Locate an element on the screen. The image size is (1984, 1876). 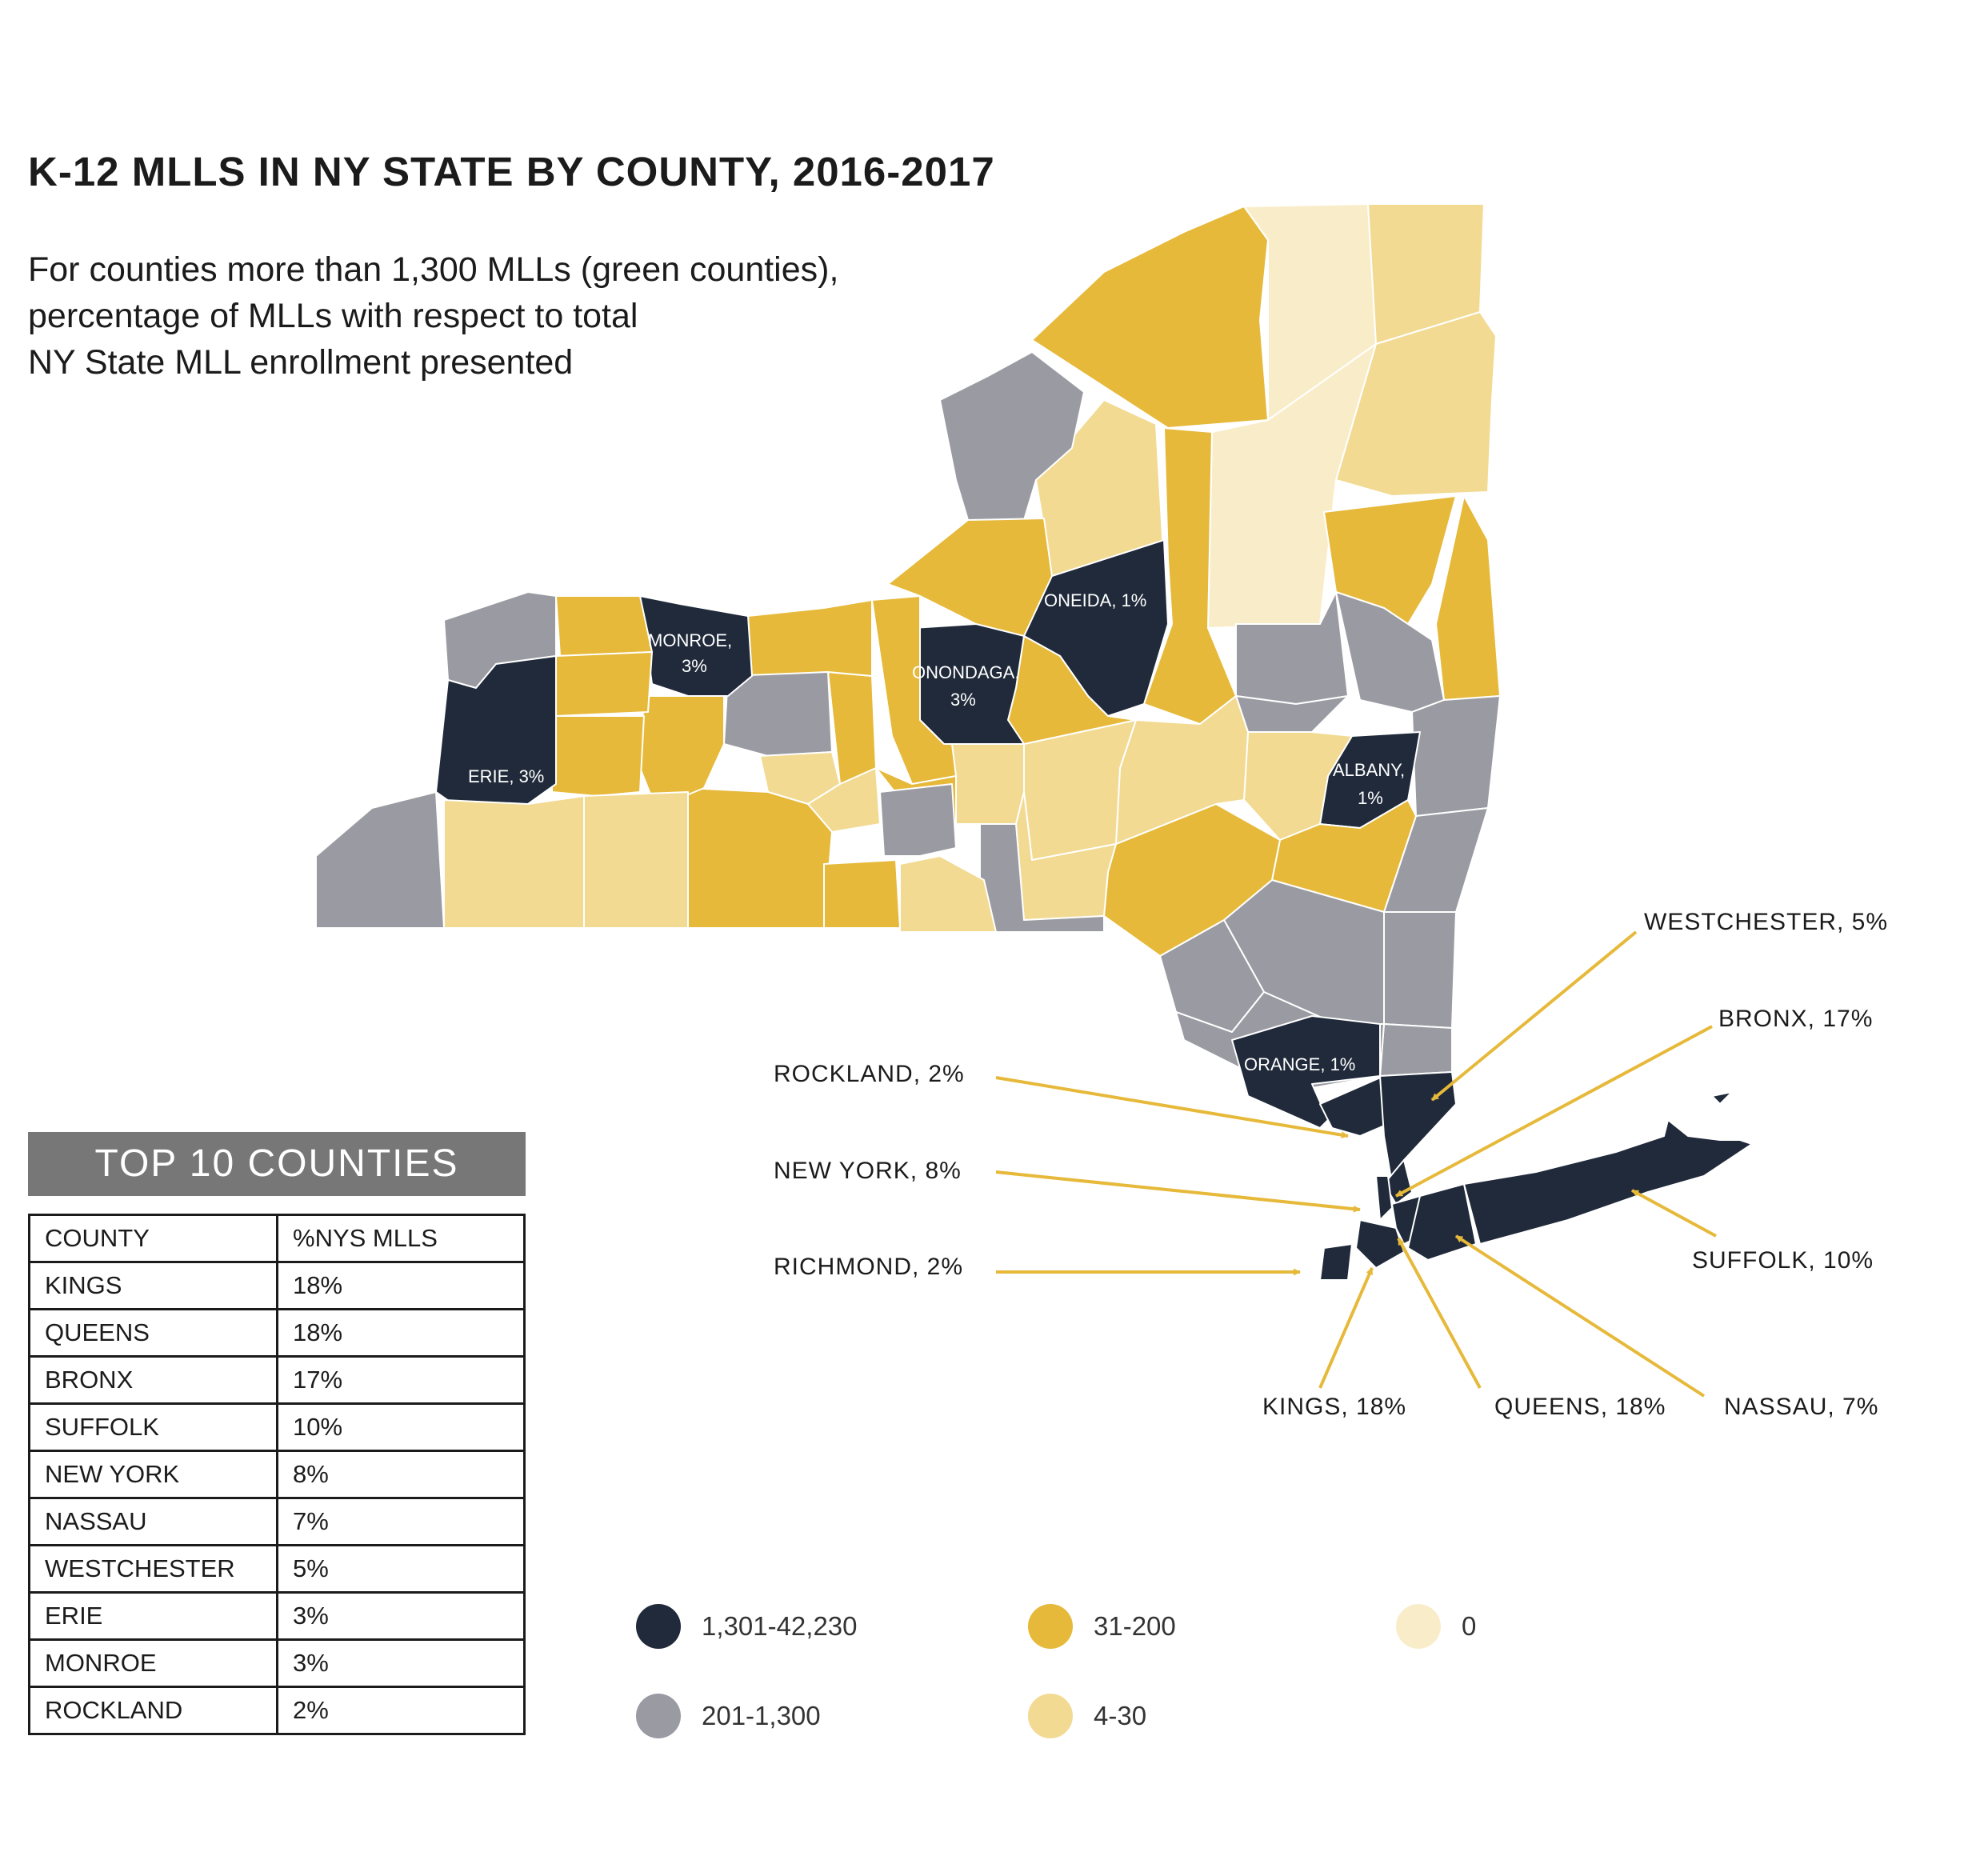
county-genesee is located at coordinates (604, 684).